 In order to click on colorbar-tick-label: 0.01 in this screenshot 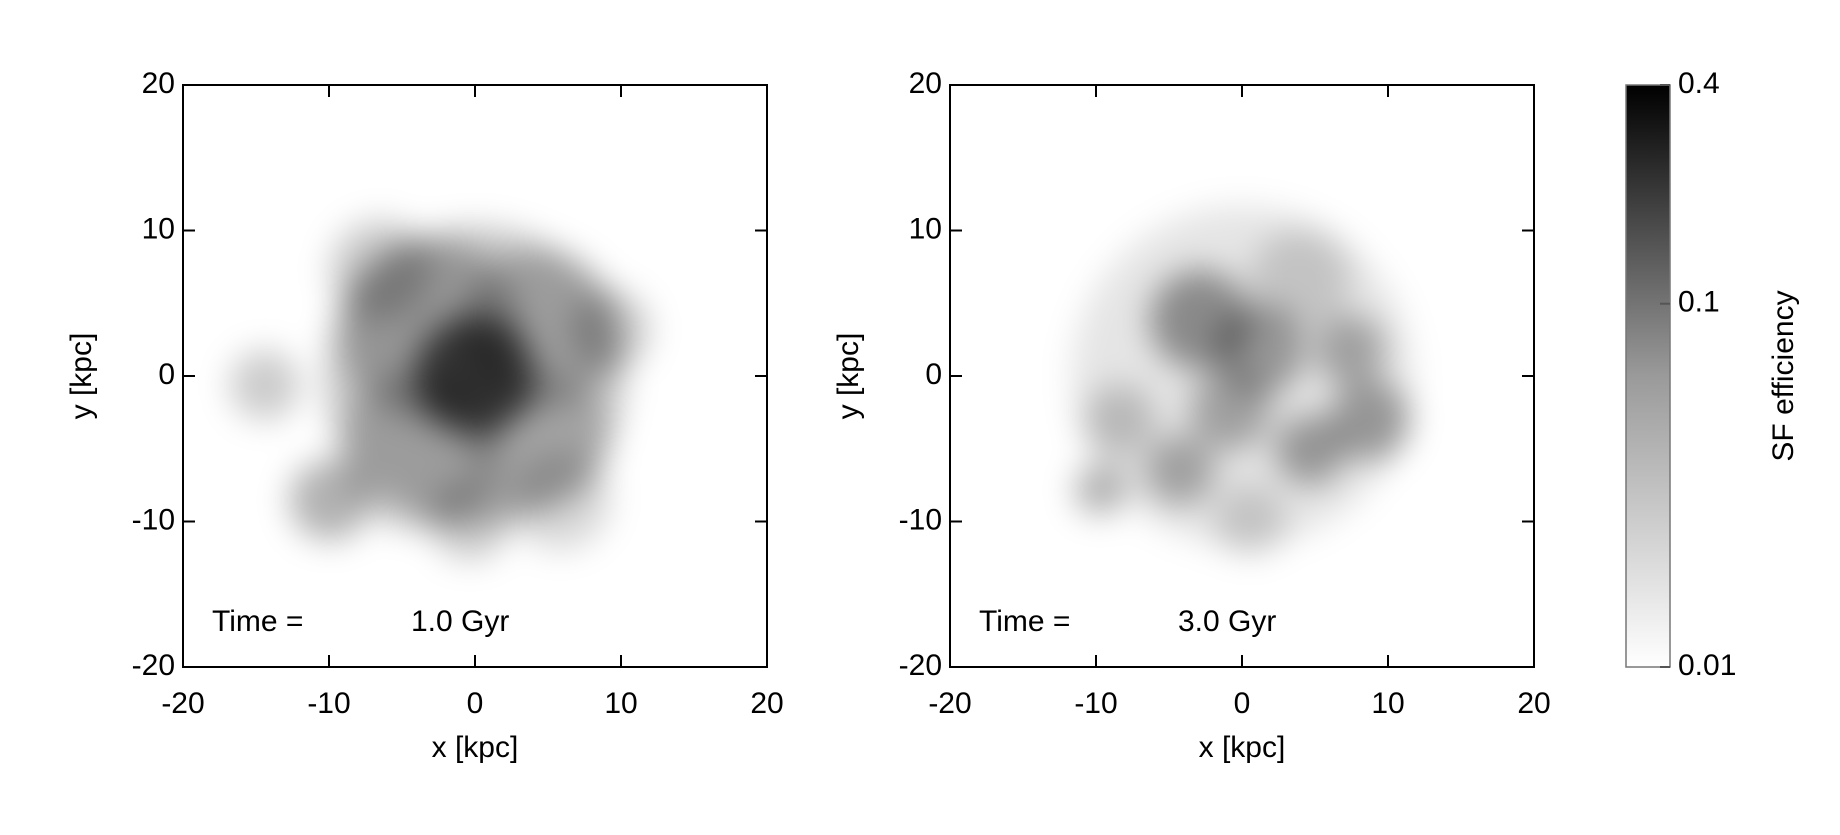, I will do `click(1707, 665)`.